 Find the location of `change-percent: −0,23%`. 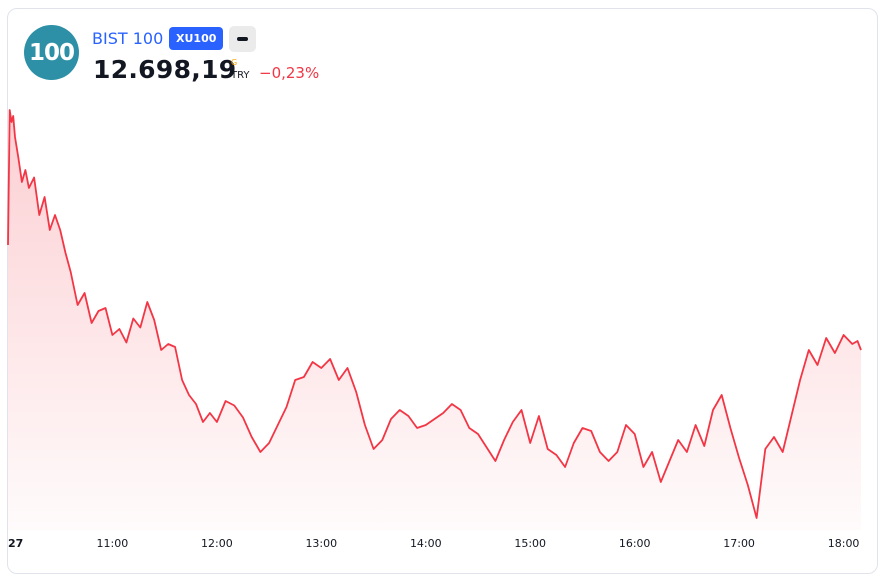

change-percent: −0,23% is located at coordinates (289, 73).